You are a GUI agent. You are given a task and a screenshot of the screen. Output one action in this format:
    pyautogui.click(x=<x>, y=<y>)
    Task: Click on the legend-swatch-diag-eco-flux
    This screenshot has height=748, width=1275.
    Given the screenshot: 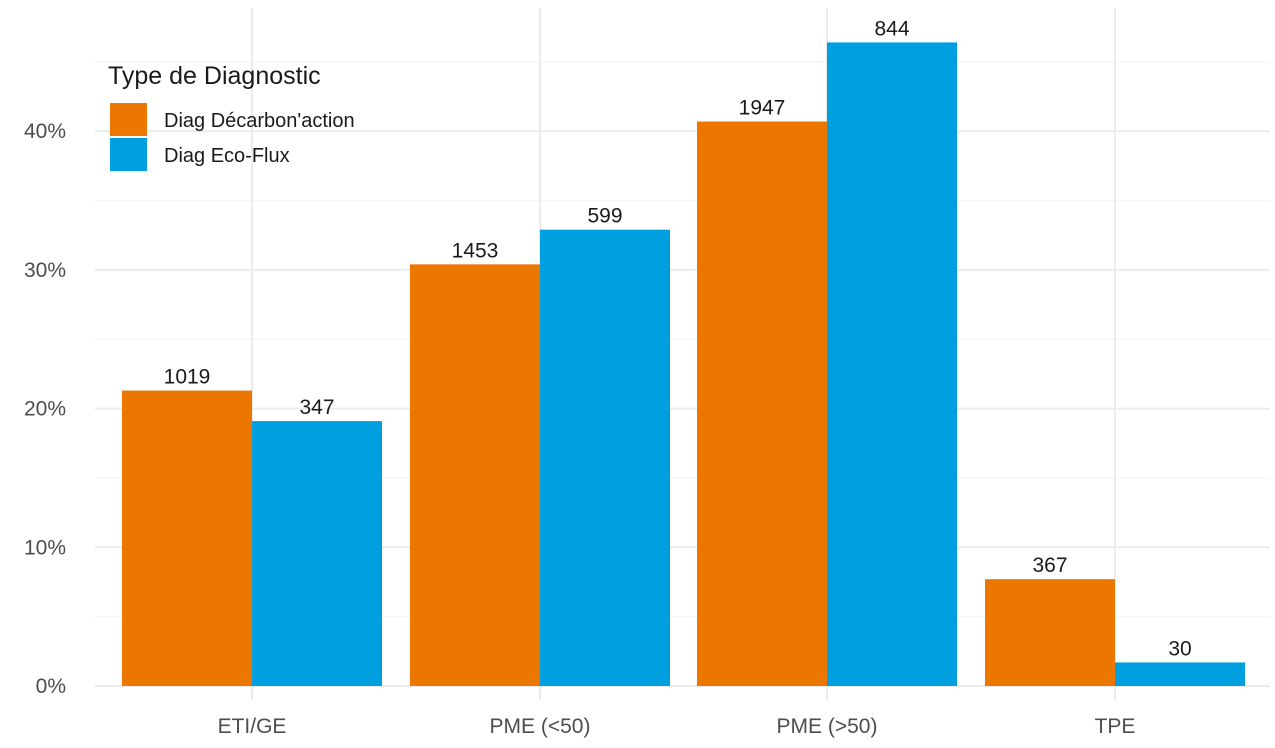 What is the action you would take?
    pyautogui.click(x=128, y=154)
    